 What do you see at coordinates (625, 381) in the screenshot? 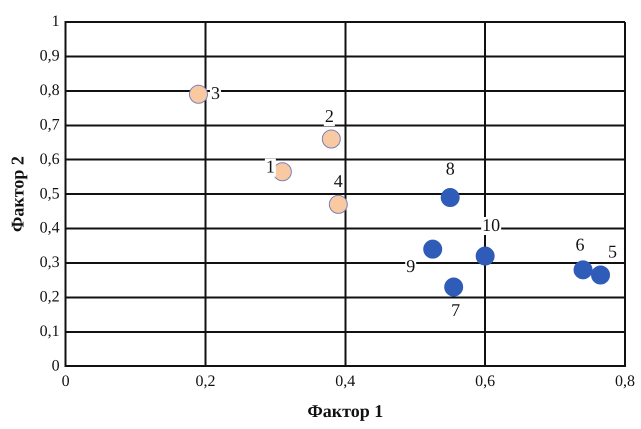
I see `x-tick-label: 0,8` at bounding box center [625, 381].